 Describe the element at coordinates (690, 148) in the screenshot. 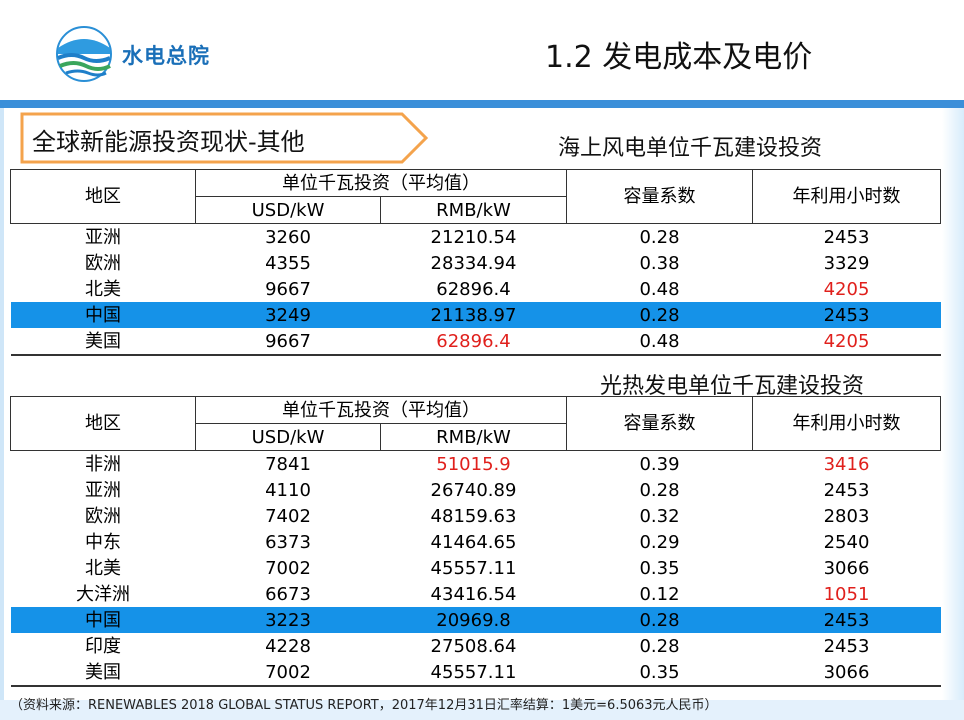

I see `offshore-wind-table-title: 海上风电单位千瓦建设投资` at that location.